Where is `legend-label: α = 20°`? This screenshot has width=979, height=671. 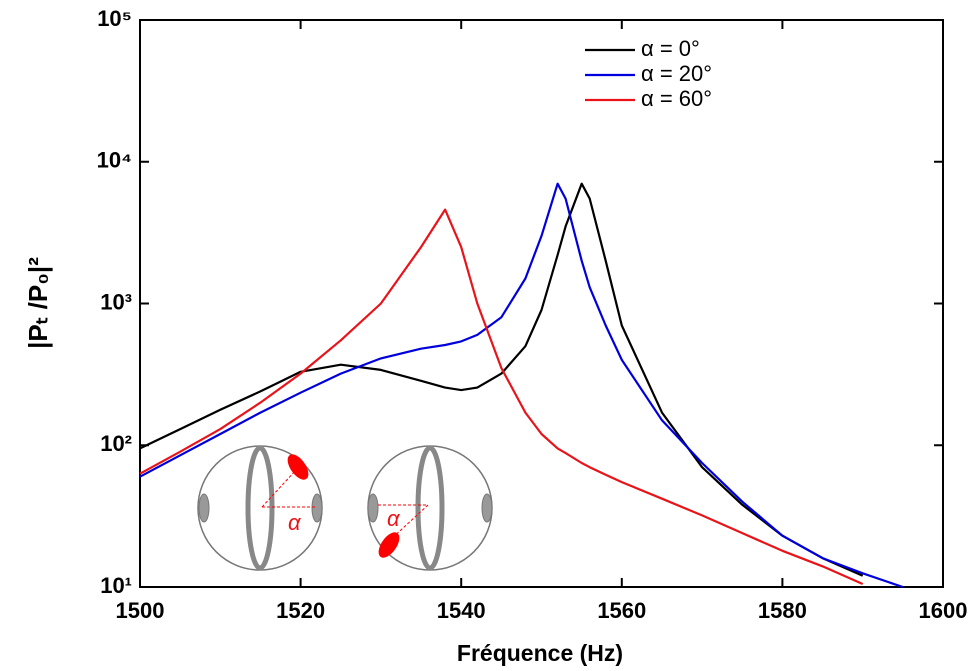 legend-label: α = 20° is located at coordinates (676, 73).